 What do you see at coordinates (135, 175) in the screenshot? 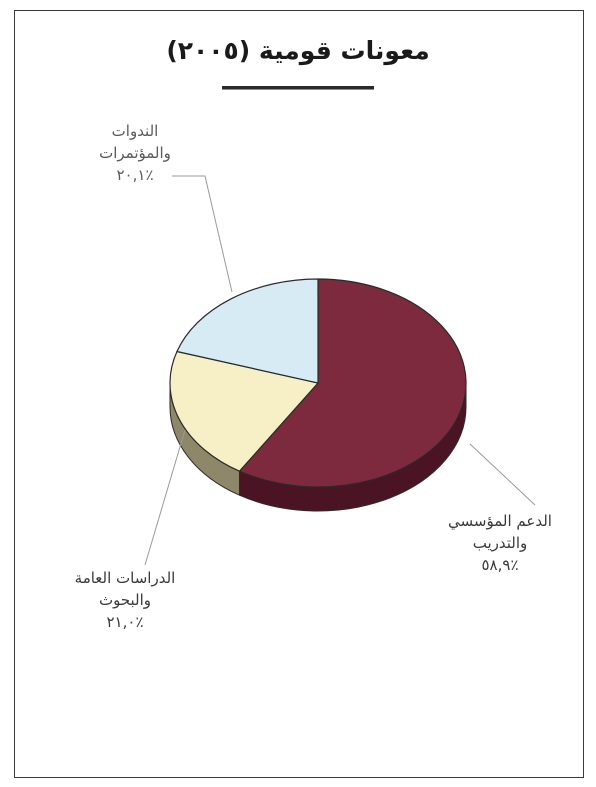
I see `slice-value-label: ٪٢٠,١` at bounding box center [135, 175].